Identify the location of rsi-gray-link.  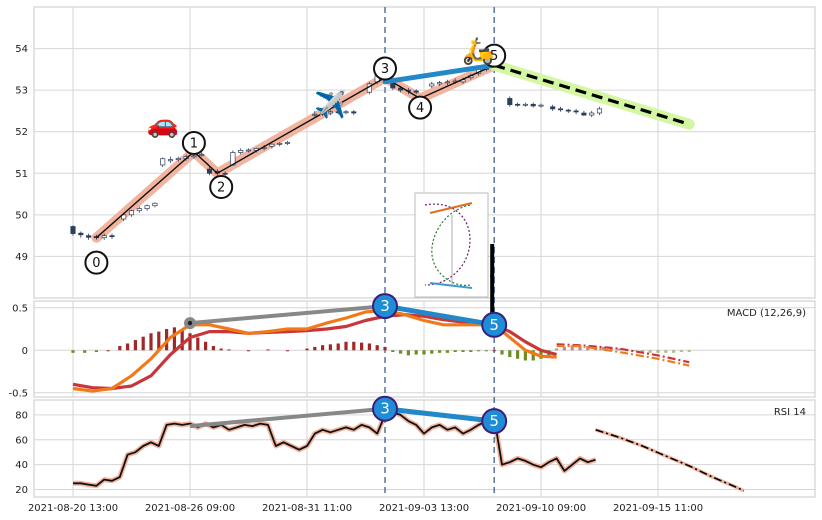
(287, 417).